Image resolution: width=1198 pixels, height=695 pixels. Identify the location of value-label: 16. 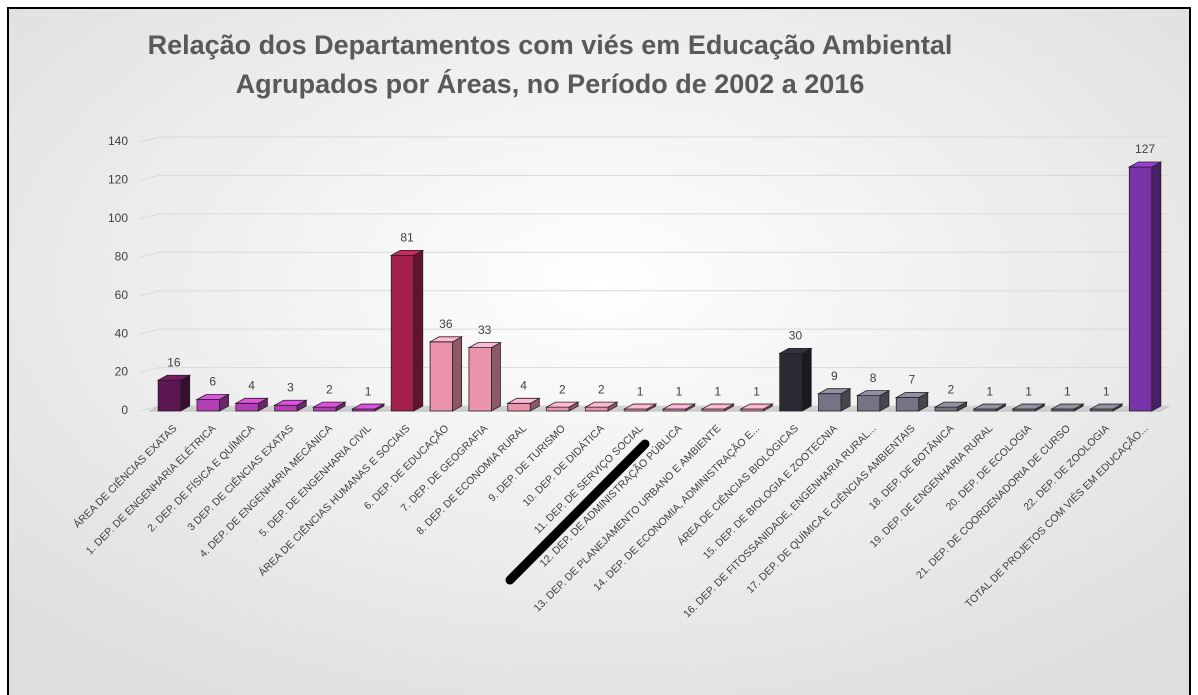
(174, 362).